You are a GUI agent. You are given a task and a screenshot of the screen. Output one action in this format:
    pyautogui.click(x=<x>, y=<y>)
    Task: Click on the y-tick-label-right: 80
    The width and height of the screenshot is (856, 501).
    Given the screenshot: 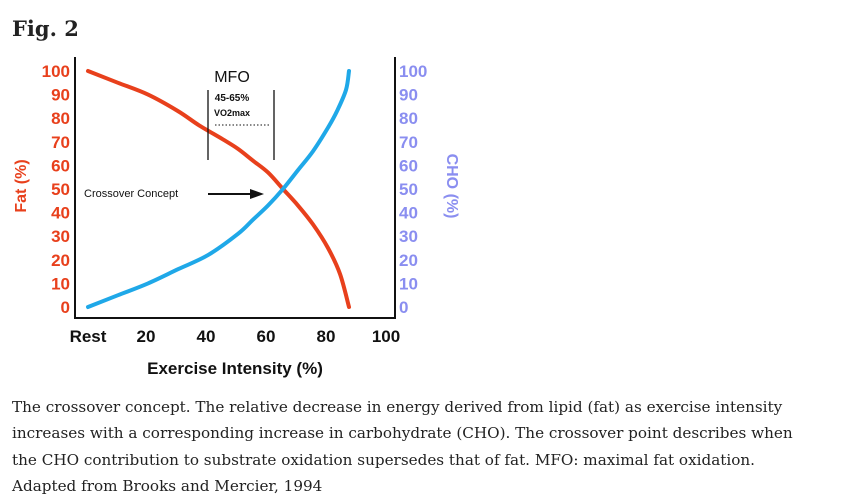 What is the action you would take?
    pyautogui.click(x=408, y=118)
    